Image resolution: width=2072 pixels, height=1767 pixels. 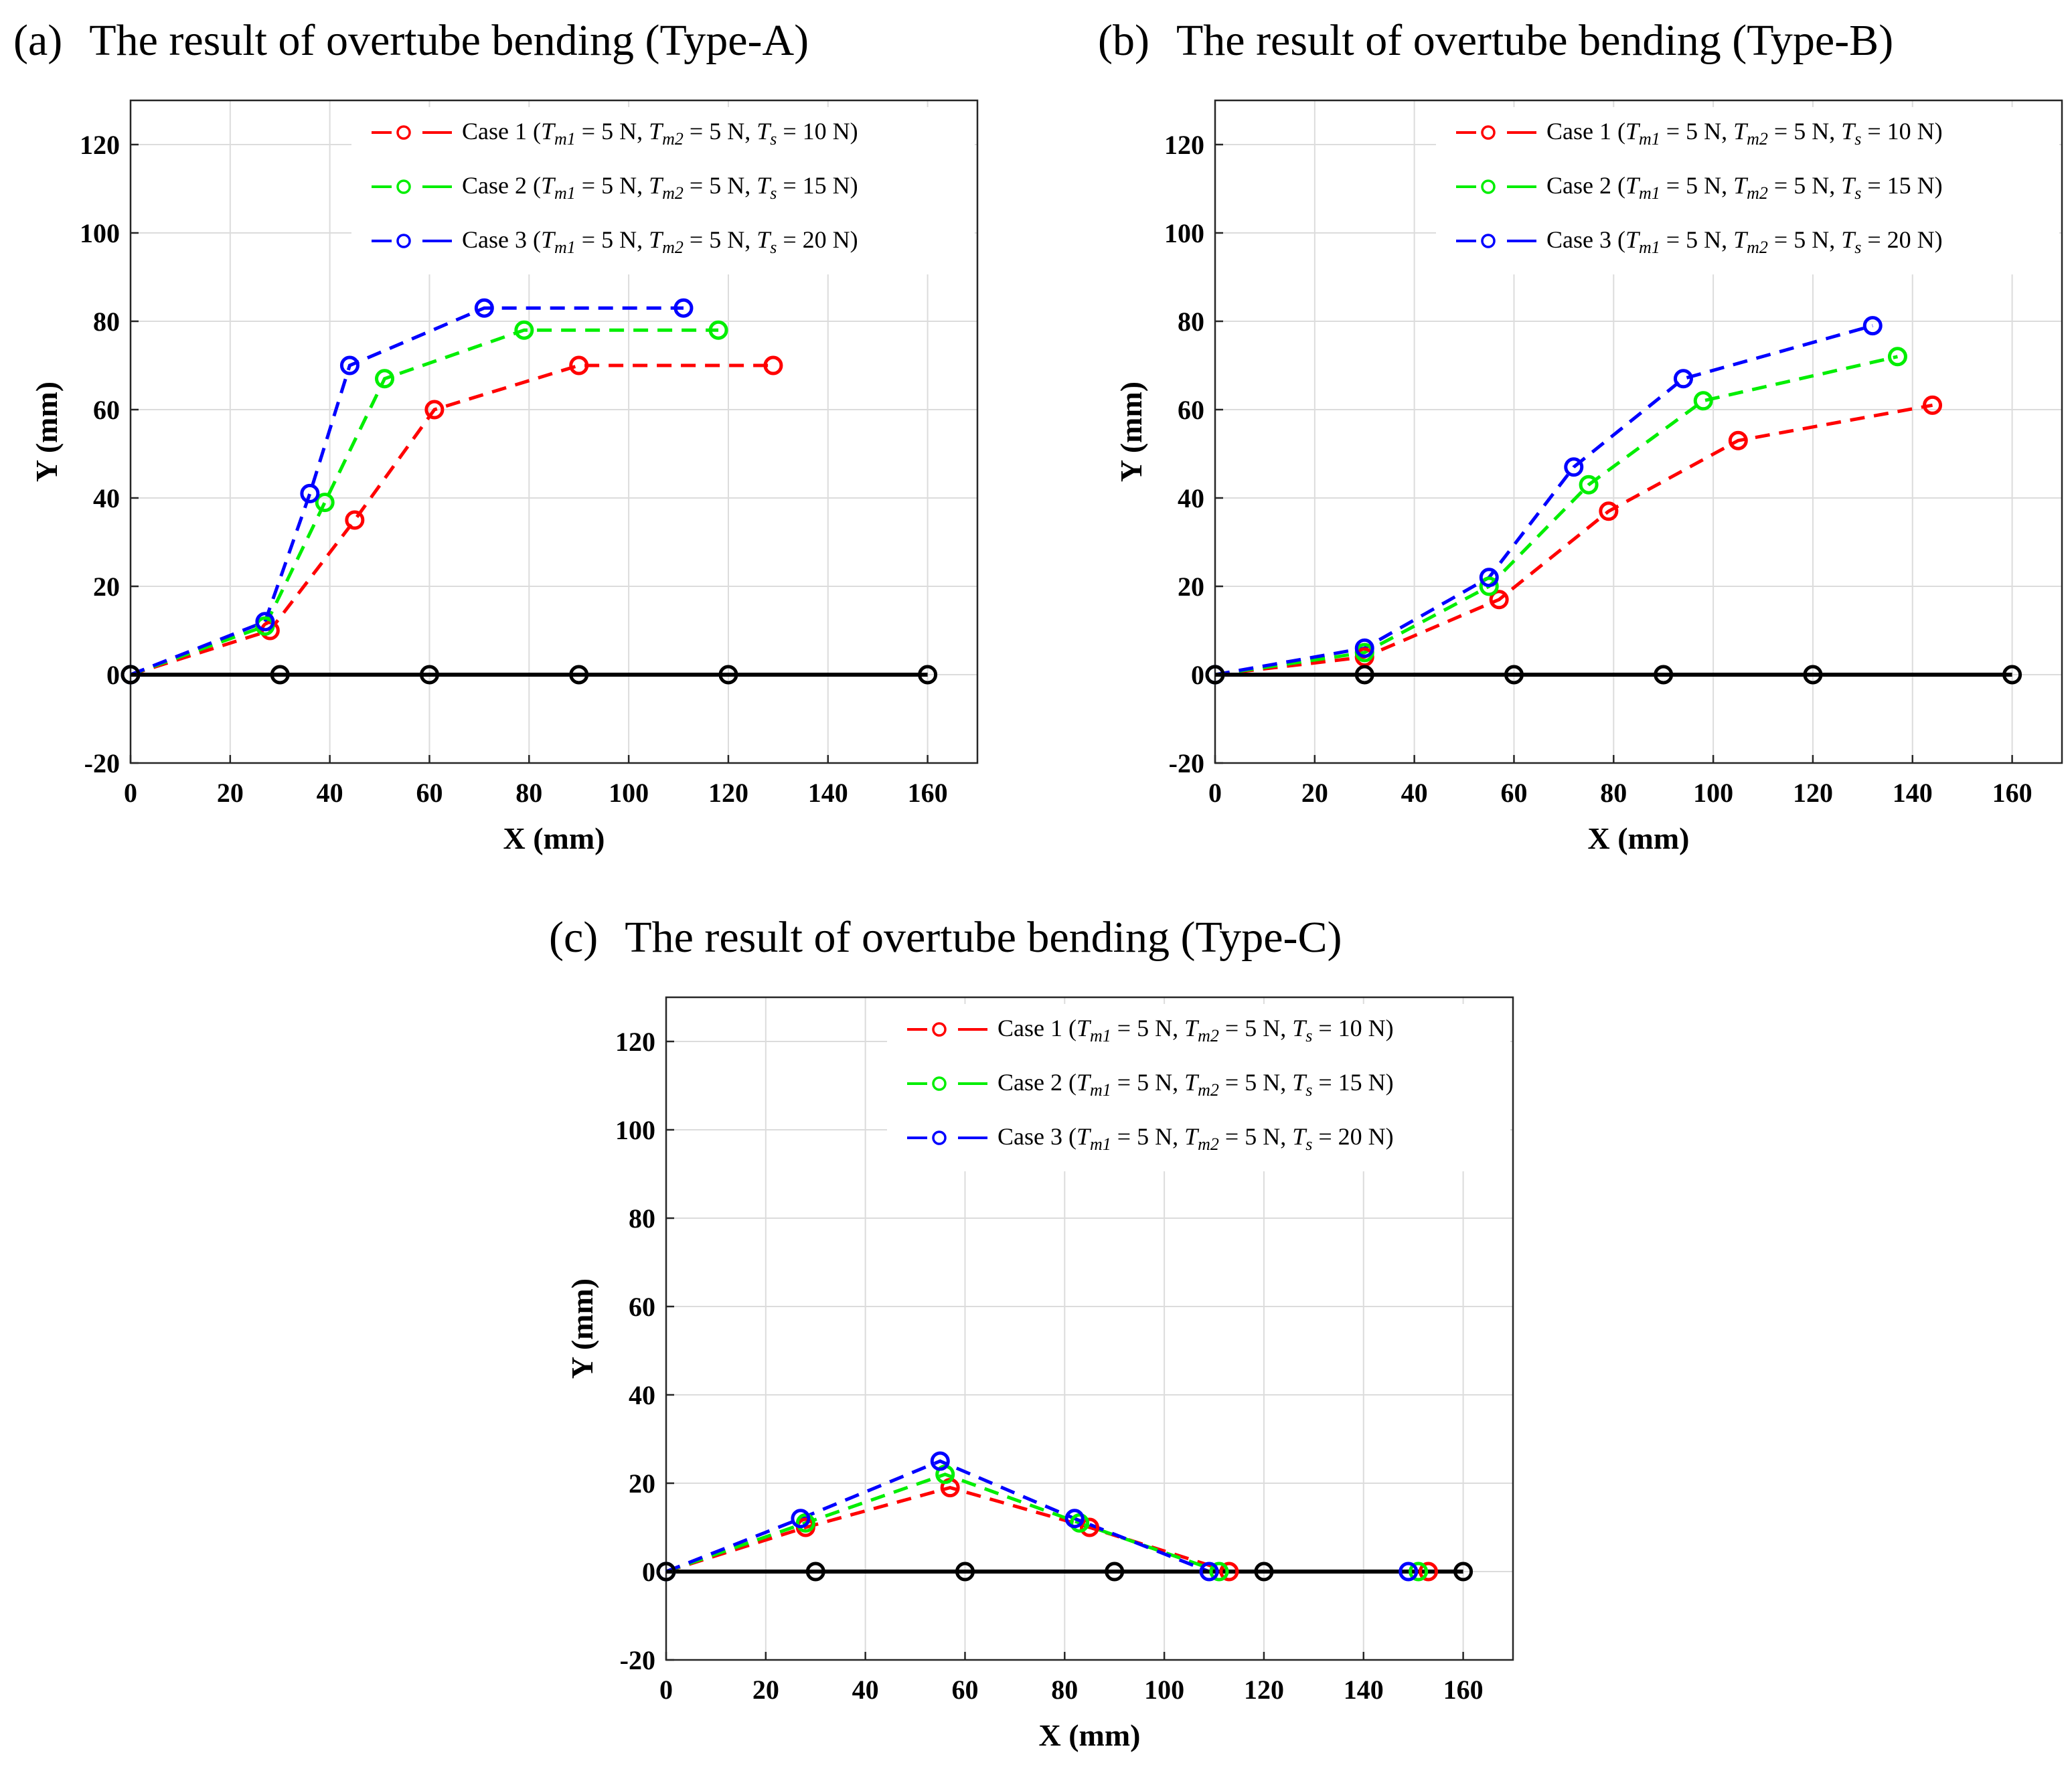 What do you see at coordinates (1123, 40) in the screenshot?
I see `panel-letter: (b)` at bounding box center [1123, 40].